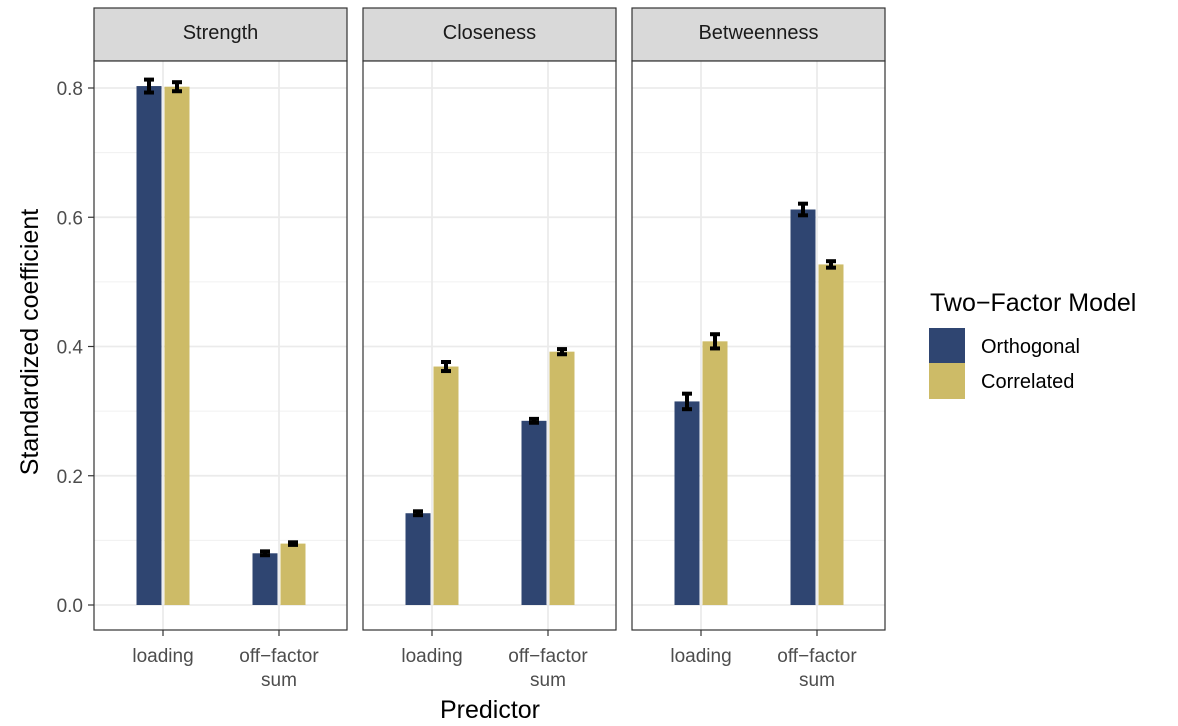  Describe the element at coordinates (490, 710) in the screenshot. I see `x-axis-title: Predictor` at that location.